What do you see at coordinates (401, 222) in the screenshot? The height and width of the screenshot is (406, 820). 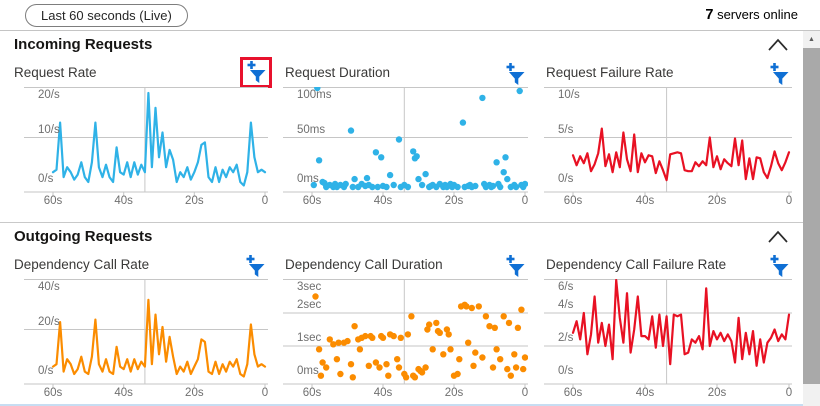 I see `section-divider` at bounding box center [401, 222].